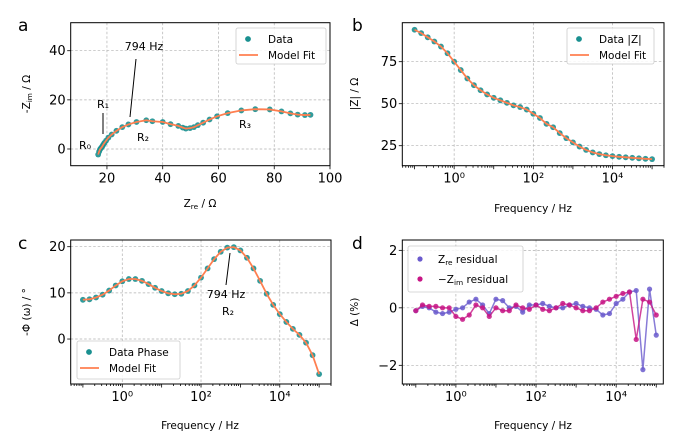 The height and width of the screenshot is (448, 680). Describe the element at coordinates (29, 97) in the screenshot. I see `label-subscript: im` at that location.